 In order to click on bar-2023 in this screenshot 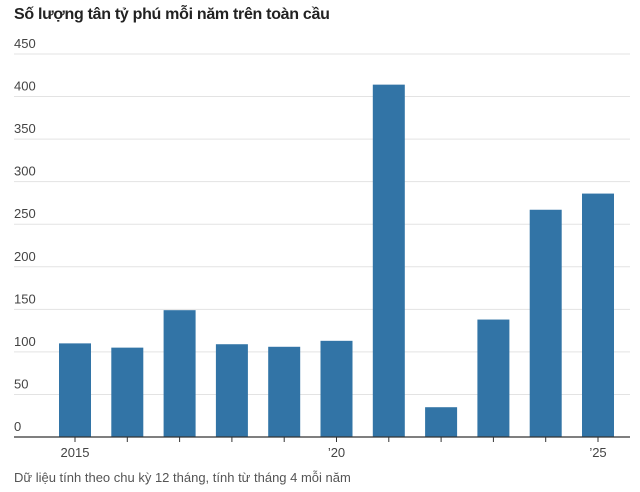, I will do `click(493, 378)`.